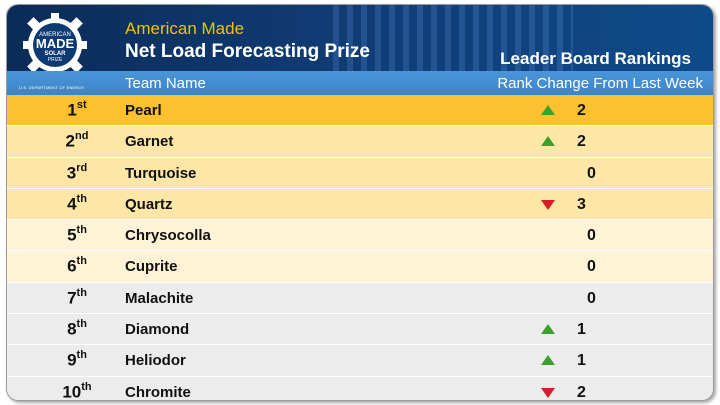 The height and width of the screenshot is (405, 720). Describe the element at coordinates (600, 83) in the screenshot. I see `rank-change-header: Rank Change From Last Week` at that location.